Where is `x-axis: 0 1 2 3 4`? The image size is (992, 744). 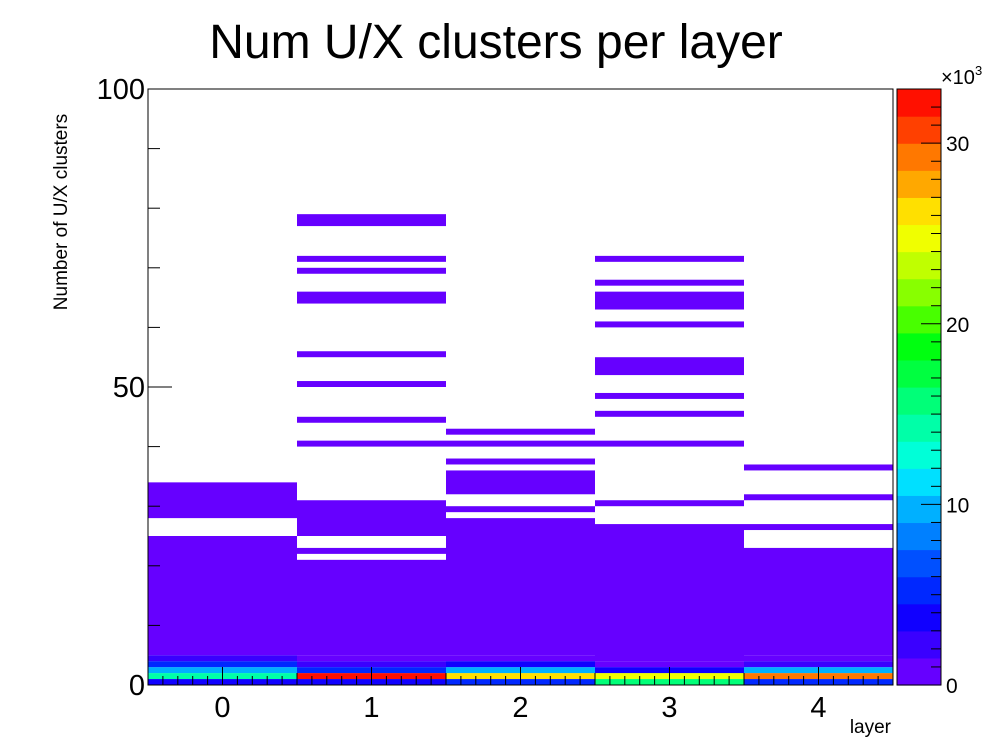 x-axis: 0 1 2 3 4 is located at coordinates (520, 695).